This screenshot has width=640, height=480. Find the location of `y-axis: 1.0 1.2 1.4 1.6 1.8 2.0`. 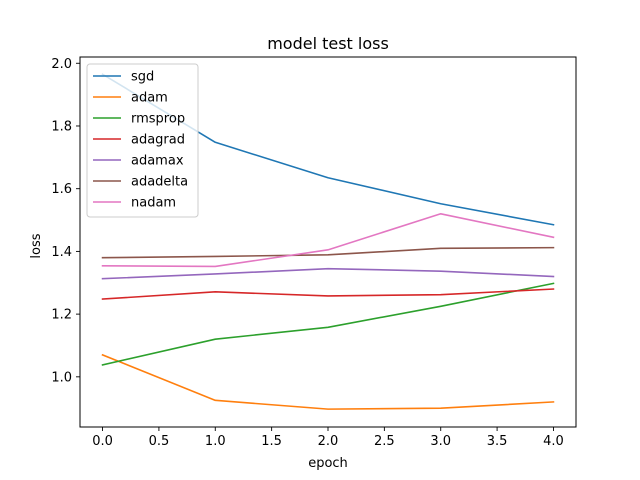

y-axis: 1.0 1.2 1.4 1.6 1.8 2.0 is located at coordinates (65, 221).